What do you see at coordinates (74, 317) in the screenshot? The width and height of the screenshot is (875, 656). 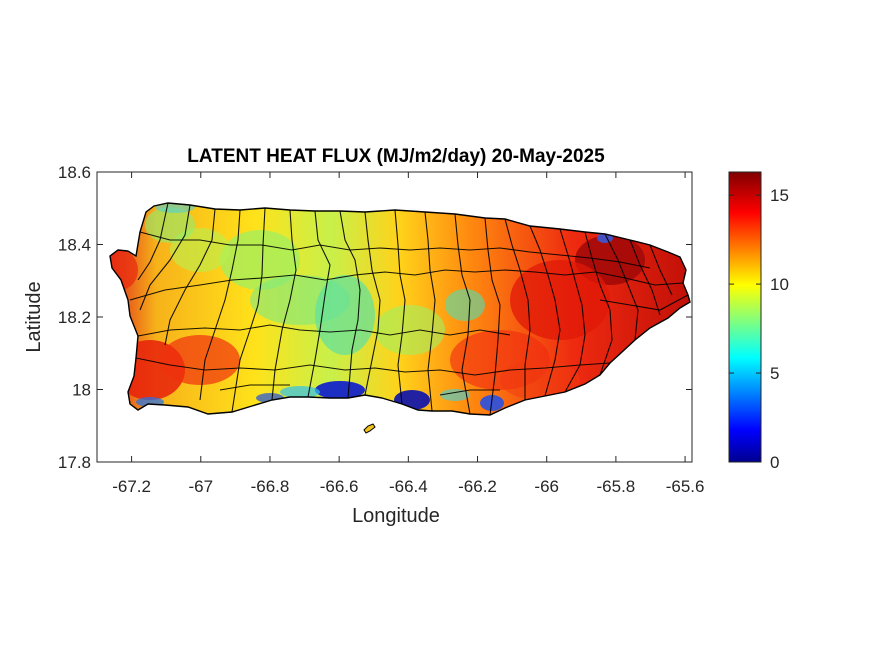 I see `y-tick-label: 18.2` at bounding box center [74, 317].